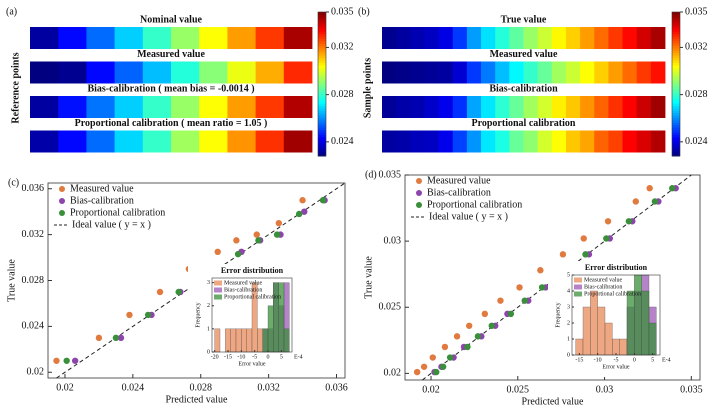 The height and width of the screenshot is (411, 714). I want to click on inset-note: E-4, so click(666, 360).